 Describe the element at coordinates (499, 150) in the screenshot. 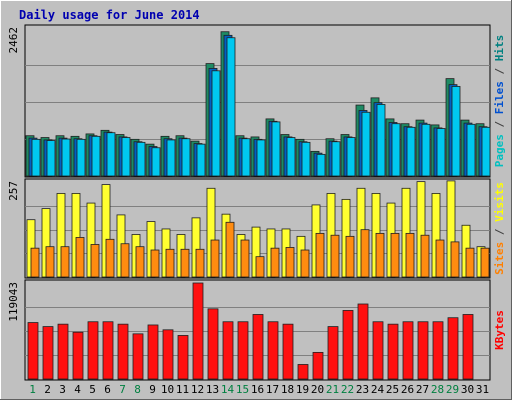

I see `hits-legend-part: Pages` at that location.